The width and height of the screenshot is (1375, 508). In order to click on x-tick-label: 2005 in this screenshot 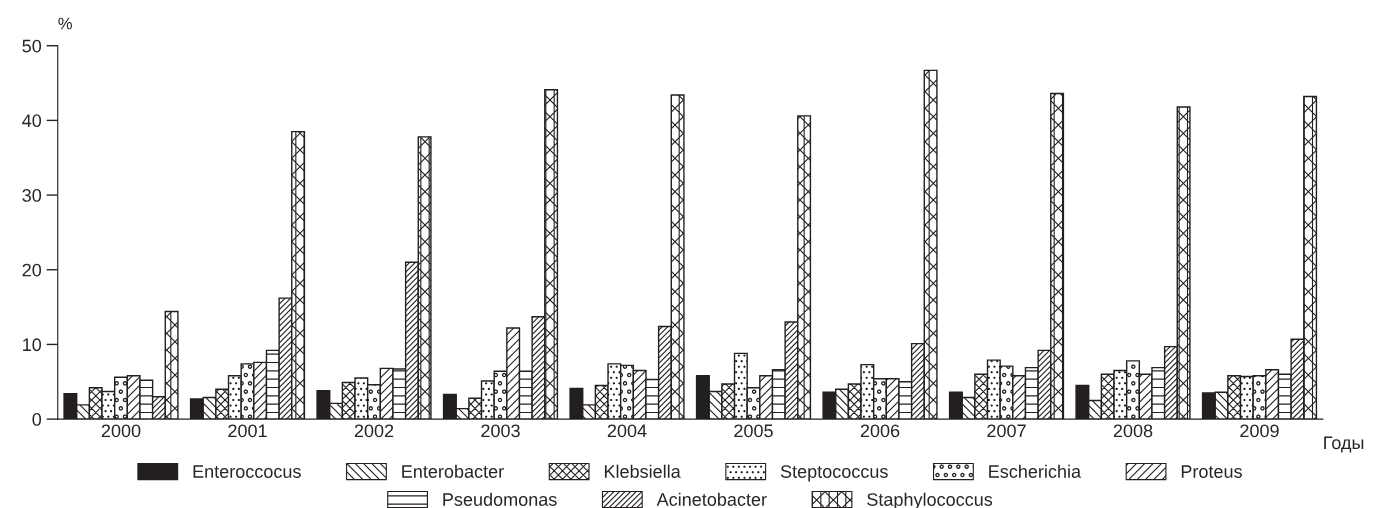, I will do `click(753, 431)`.